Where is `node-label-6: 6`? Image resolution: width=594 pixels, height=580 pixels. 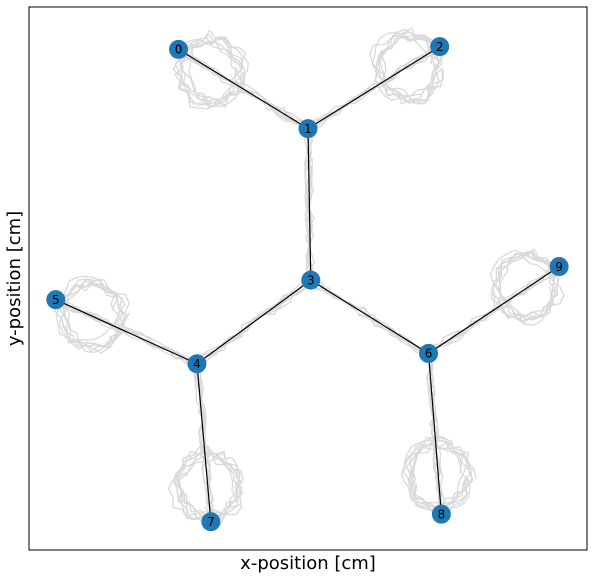 node-label-6: 6 is located at coordinates (429, 354).